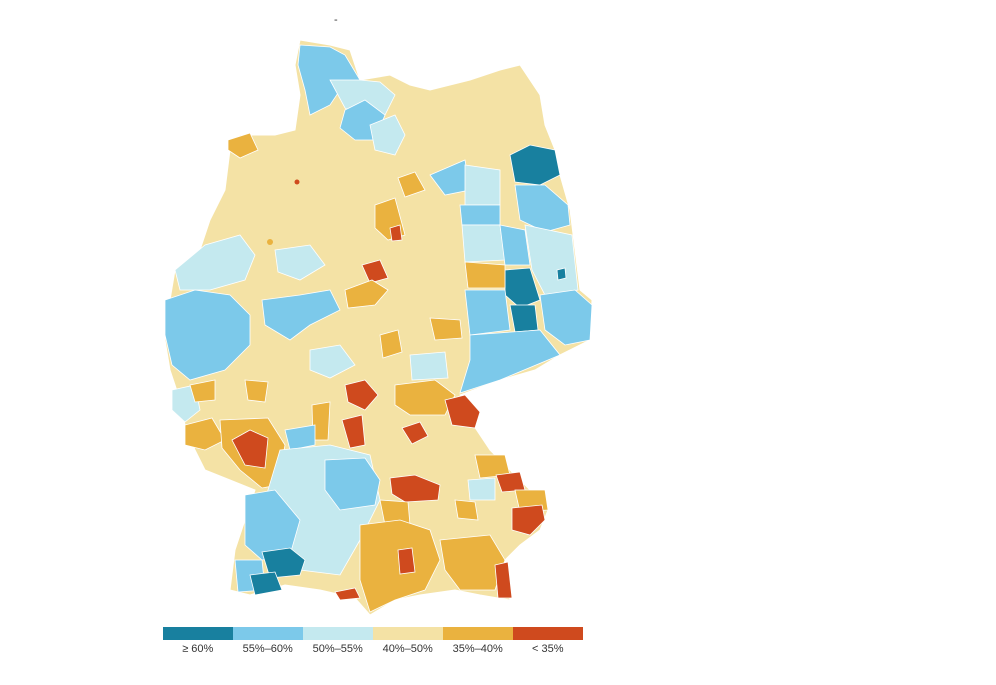 This screenshot has height=685, width=996. Describe the element at coordinates (408, 641) in the screenshot. I see `legend-item-40-50: 40%–50%` at that location.